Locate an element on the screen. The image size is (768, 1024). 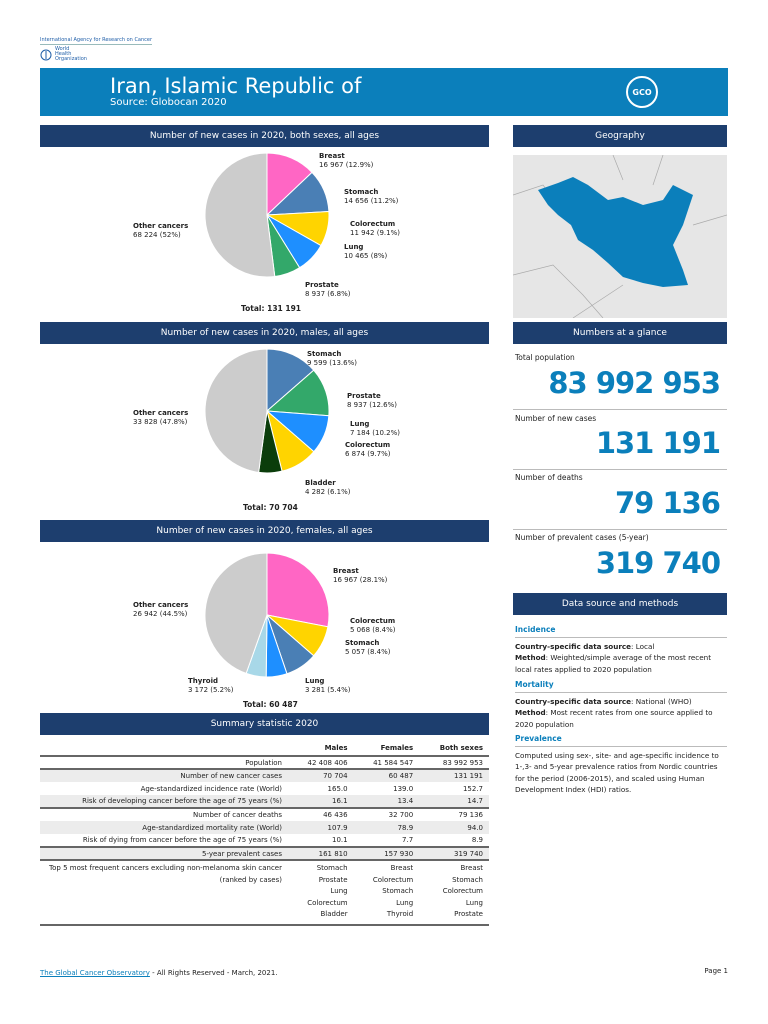
table-cell: 165.0 is located at coordinates (337, 788).